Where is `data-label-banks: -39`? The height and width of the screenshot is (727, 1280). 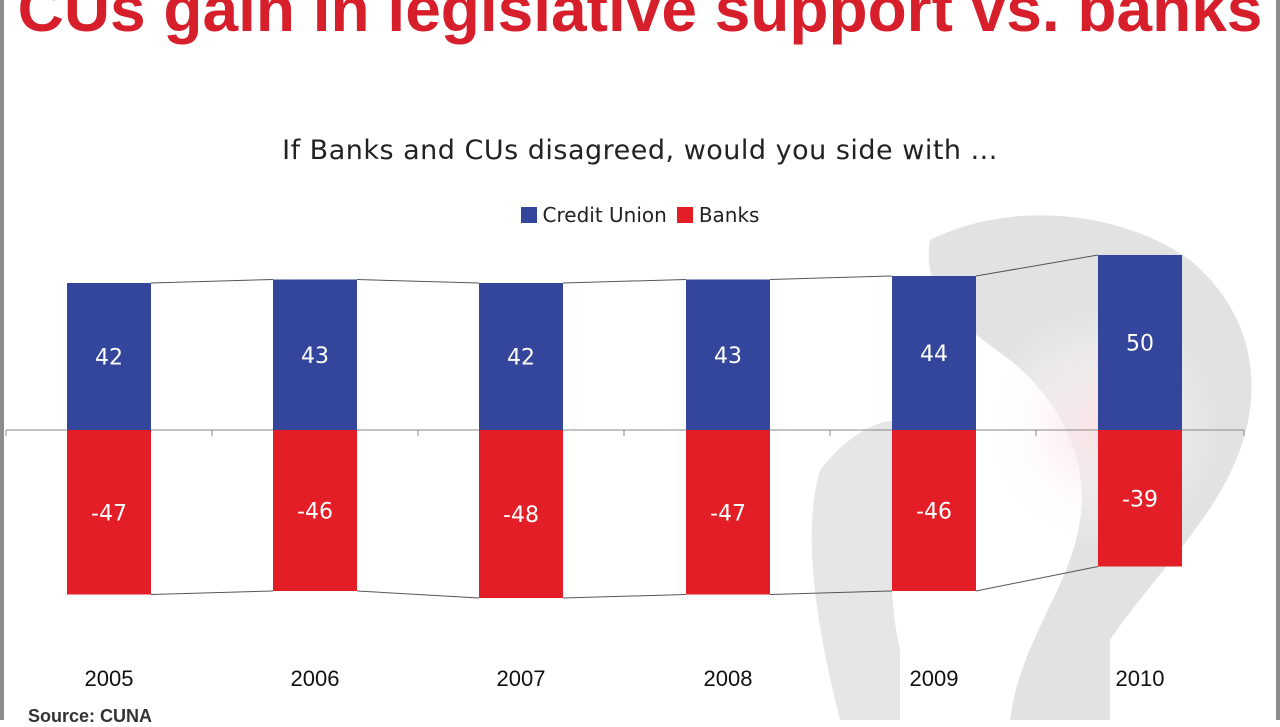 data-label-banks: -39 is located at coordinates (1140, 499).